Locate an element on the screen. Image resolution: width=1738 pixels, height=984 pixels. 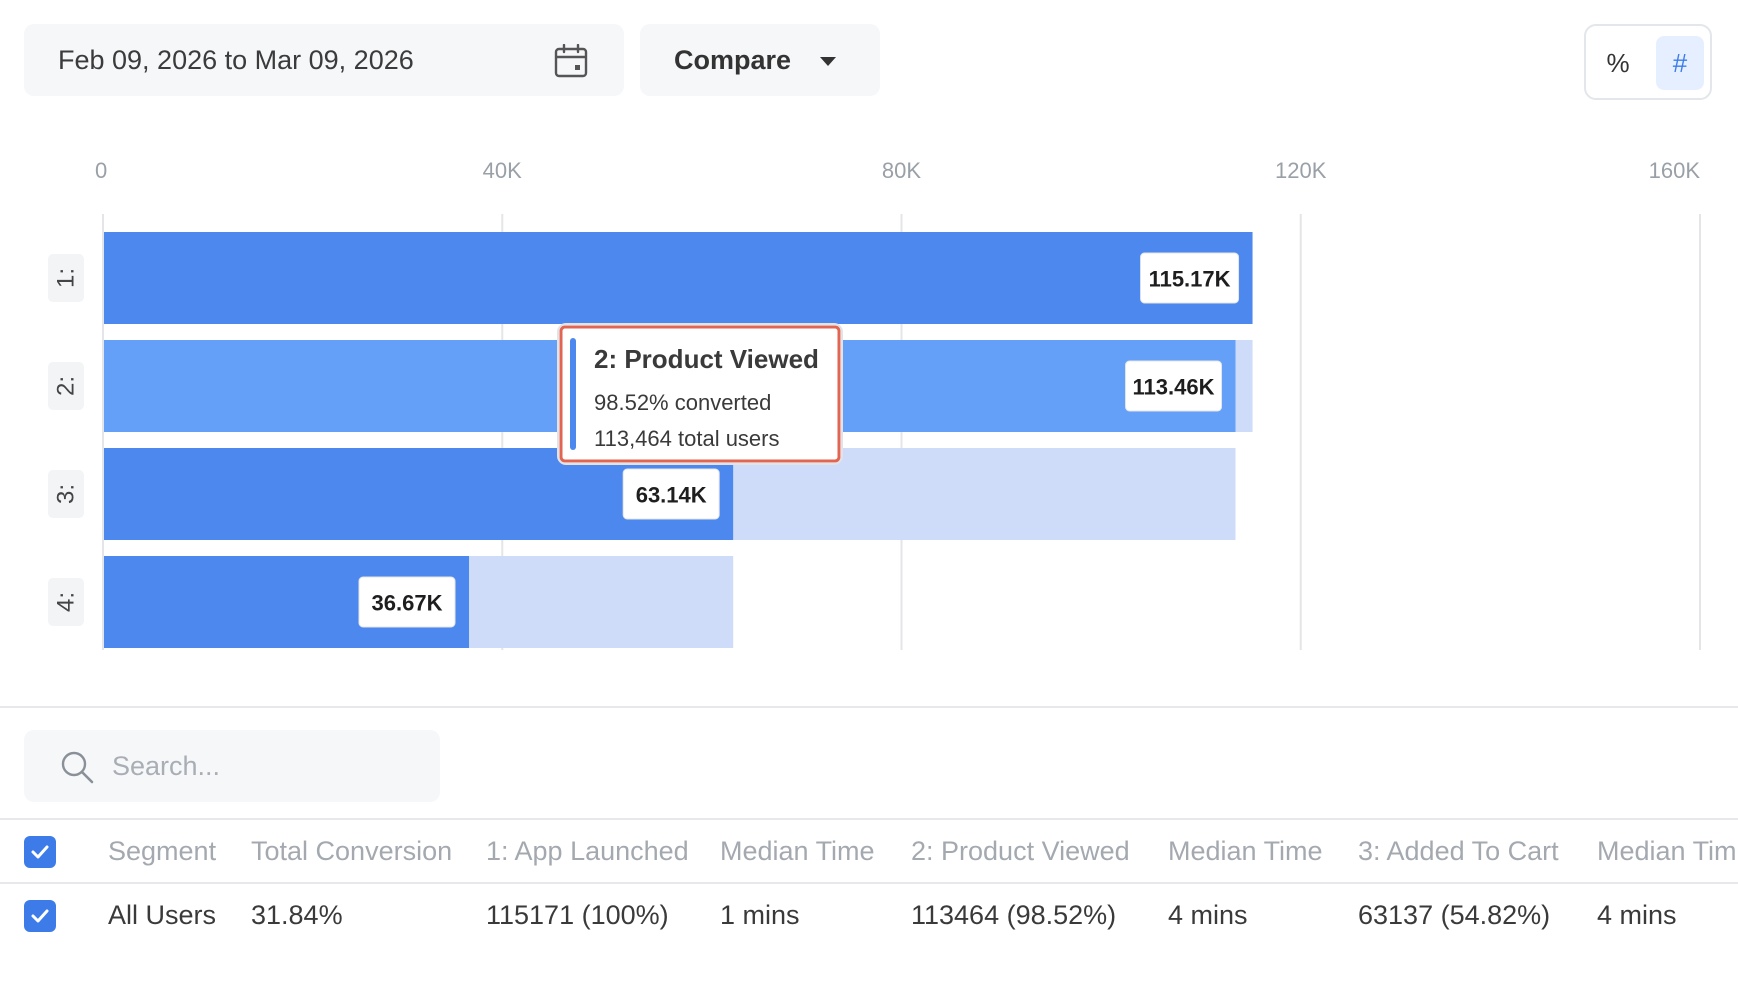
x-tick-label: 40K is located at coordinates (502, 170).